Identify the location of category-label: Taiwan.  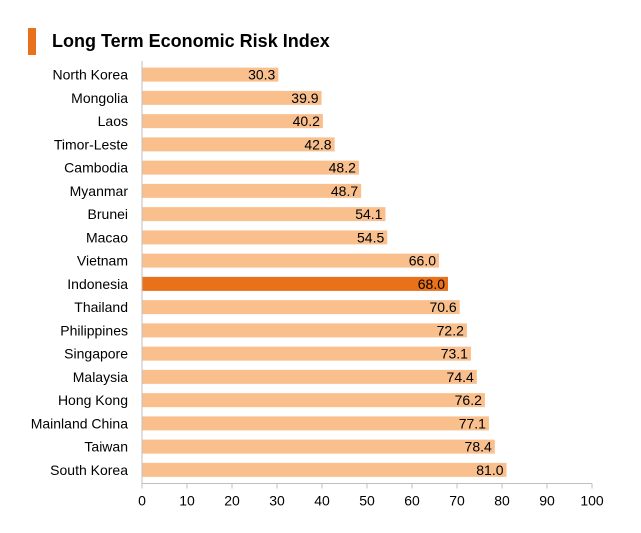
(106, 447).